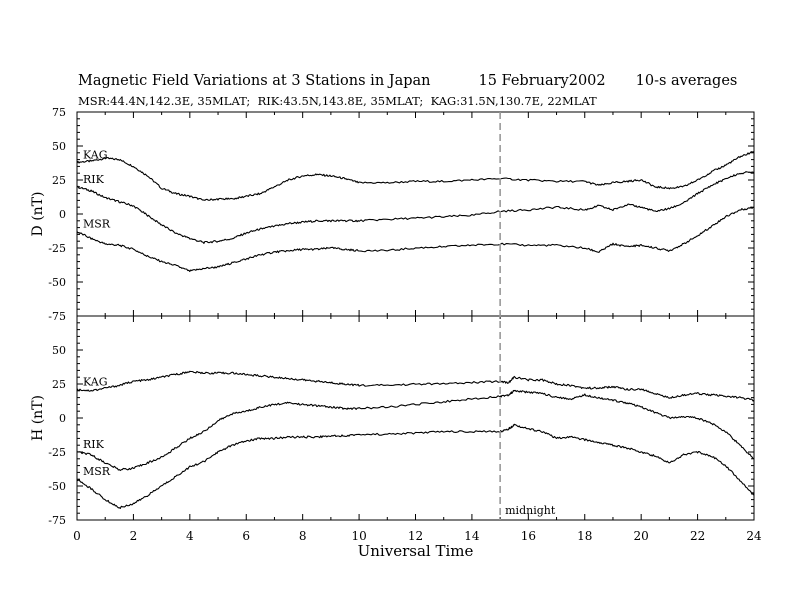 The width and height of the screenshot is (792, 612). Describe the element at coordinates (190, 536) in the screenshot. I see `x-tick-label: 4` at that location.